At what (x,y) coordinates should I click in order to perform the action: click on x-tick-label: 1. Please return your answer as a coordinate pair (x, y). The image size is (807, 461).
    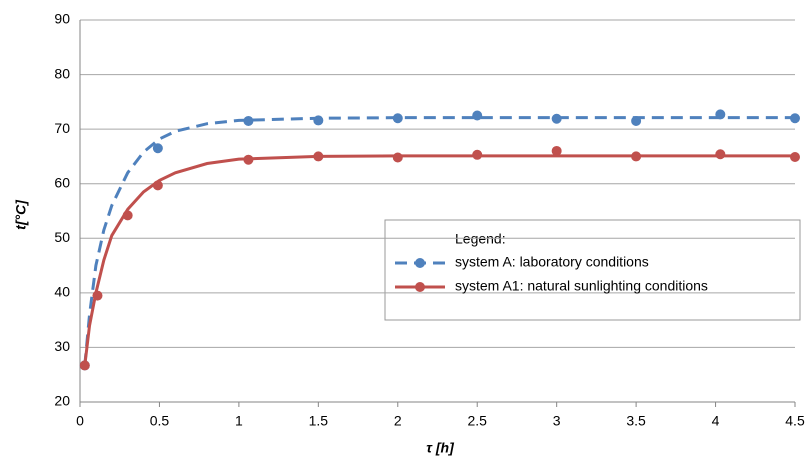
    Looking at the image, I should click on (239, 421).